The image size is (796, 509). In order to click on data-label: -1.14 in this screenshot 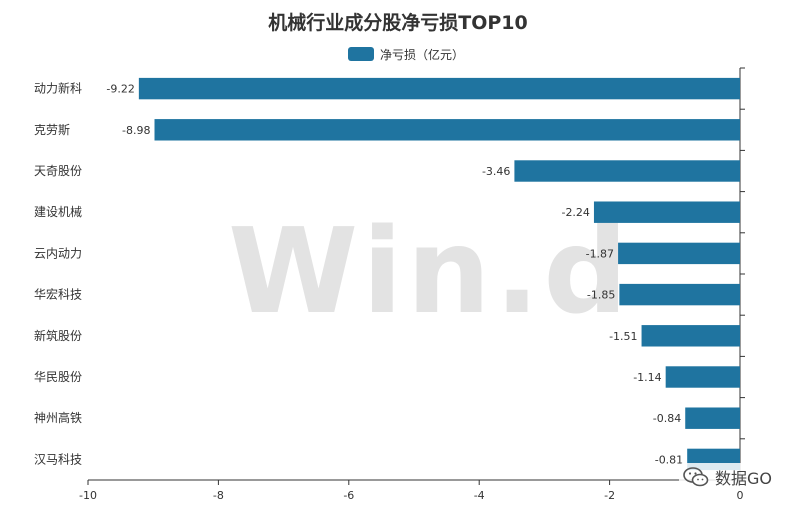, I will do `click(647, 377)`.